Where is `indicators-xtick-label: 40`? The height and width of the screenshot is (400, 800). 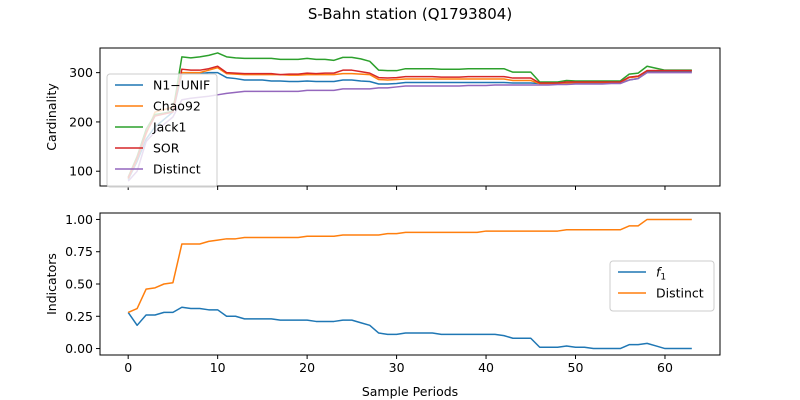
indicators-xtick-label: 40 is located at coordinates (486, 367).